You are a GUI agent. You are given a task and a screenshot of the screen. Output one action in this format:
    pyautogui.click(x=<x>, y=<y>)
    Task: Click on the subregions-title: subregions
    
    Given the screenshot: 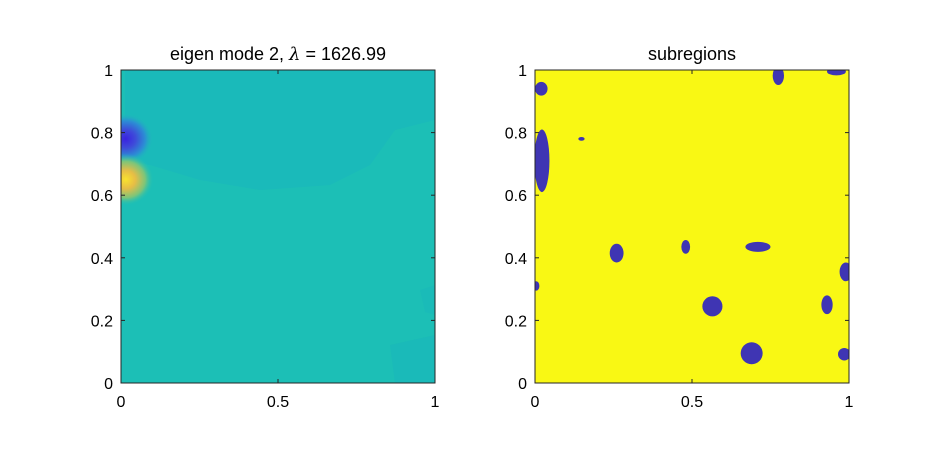 What is the action you would take?
    pyautogui.click(x=692, y=54)
    